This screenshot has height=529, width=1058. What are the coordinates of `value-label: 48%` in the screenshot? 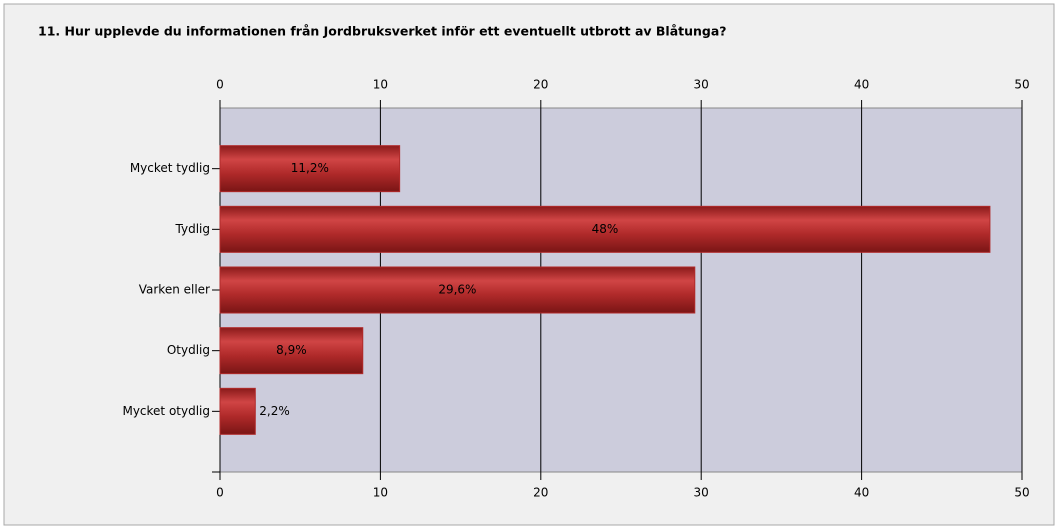 It's located at (605, 229).